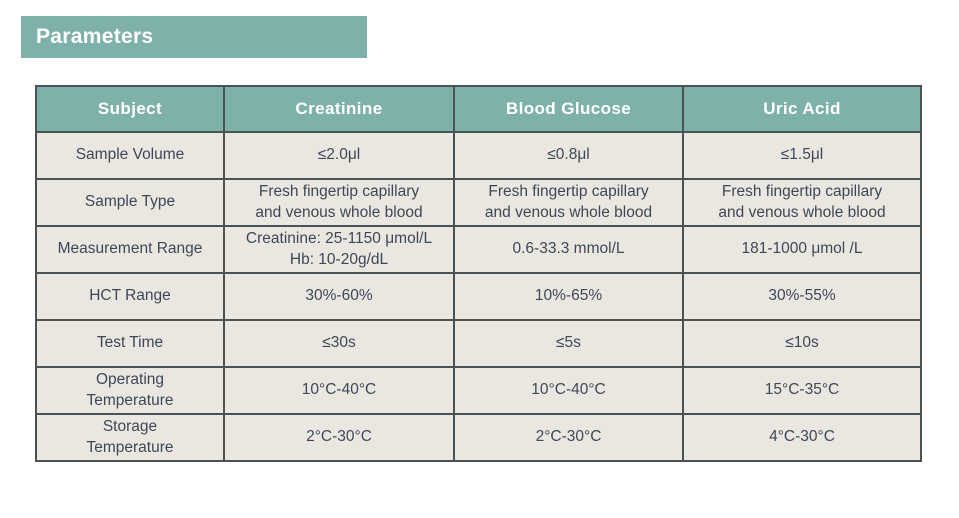 This screenshot has height=518, width=959. I want to click on row-value: ≤10s, so click(802, 343).